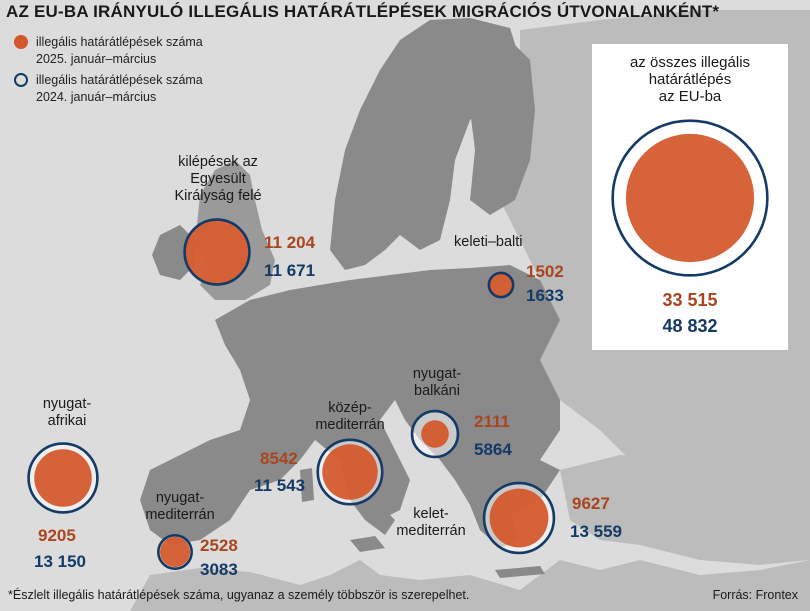 This screenshot has height=611, width=810. I want to click on total-2025-circle, so click(690, 198).